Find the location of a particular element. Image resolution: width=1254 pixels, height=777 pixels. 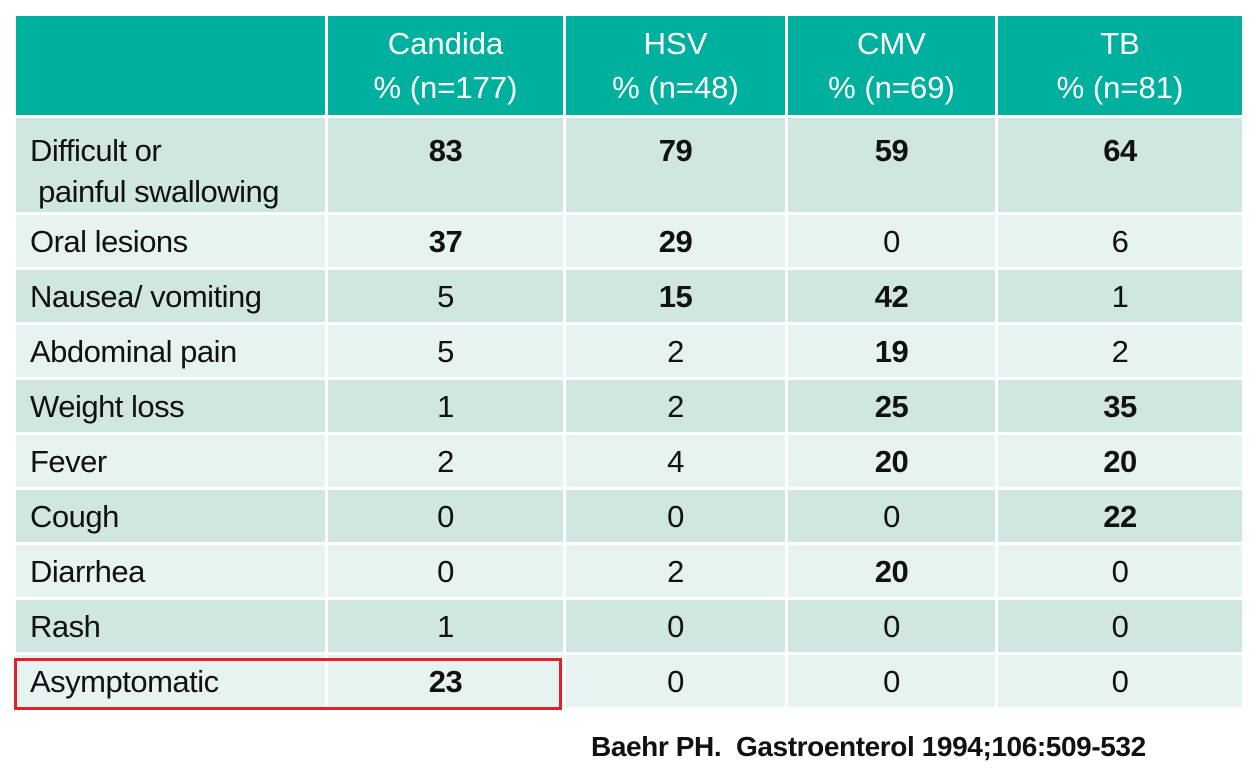

symptom-label: Abdominal pain is located at coordinates (170, 351).